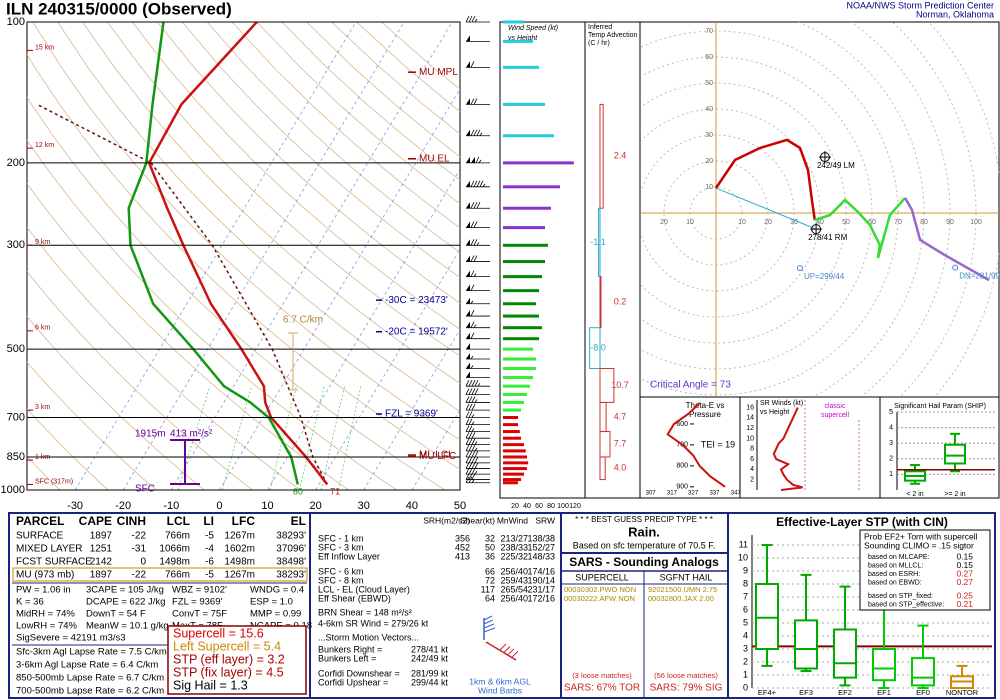 The width and height of the screenshot is (1000, 700). What do you see at coordinates (924, 222) in the screenshot?
I see `hodo-tick: 80` at bounding box center [924, 222].